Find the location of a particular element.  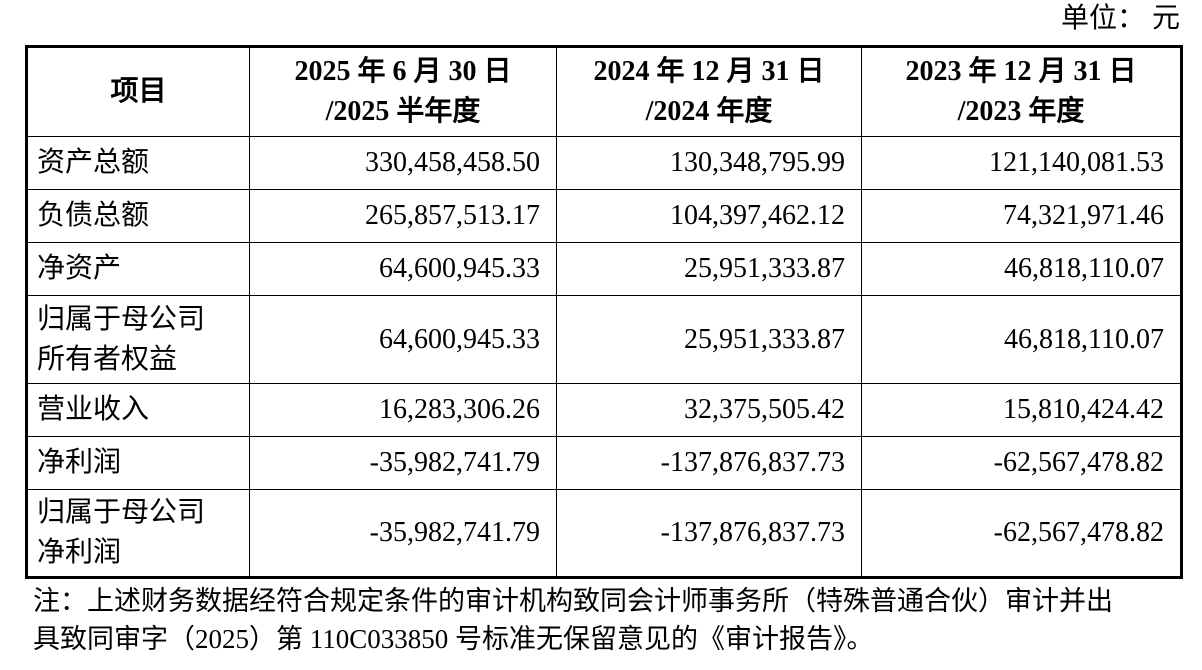

value-2024: 104,397,462.12 is located at coordinates (709, 216).